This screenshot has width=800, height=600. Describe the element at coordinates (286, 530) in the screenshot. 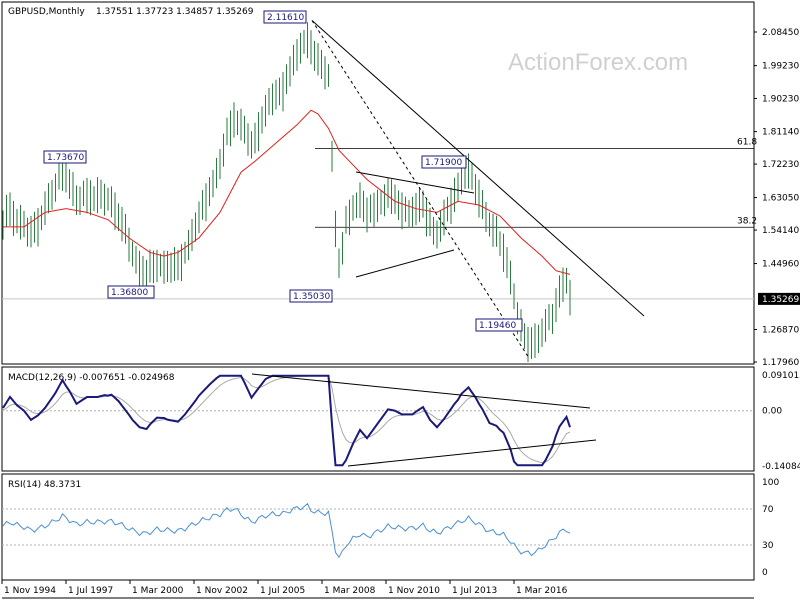

I see `rsi-line` at that location.